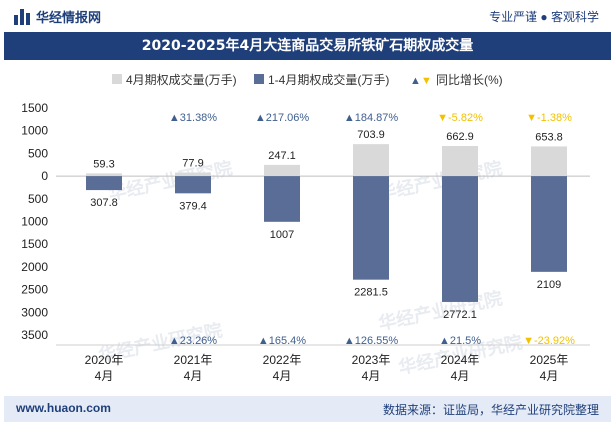 The image size is (615, 427). I want to click on footer-source: 数据来源：证监局，华经产业研究院整理, so click(490, 410).